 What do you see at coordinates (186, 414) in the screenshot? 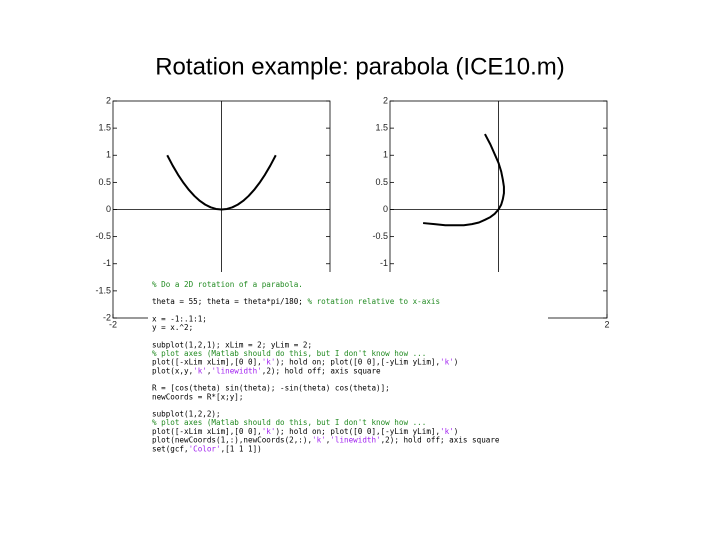
I see `code-line: subplot(1,2,2);` at bounding box center [186, 414].